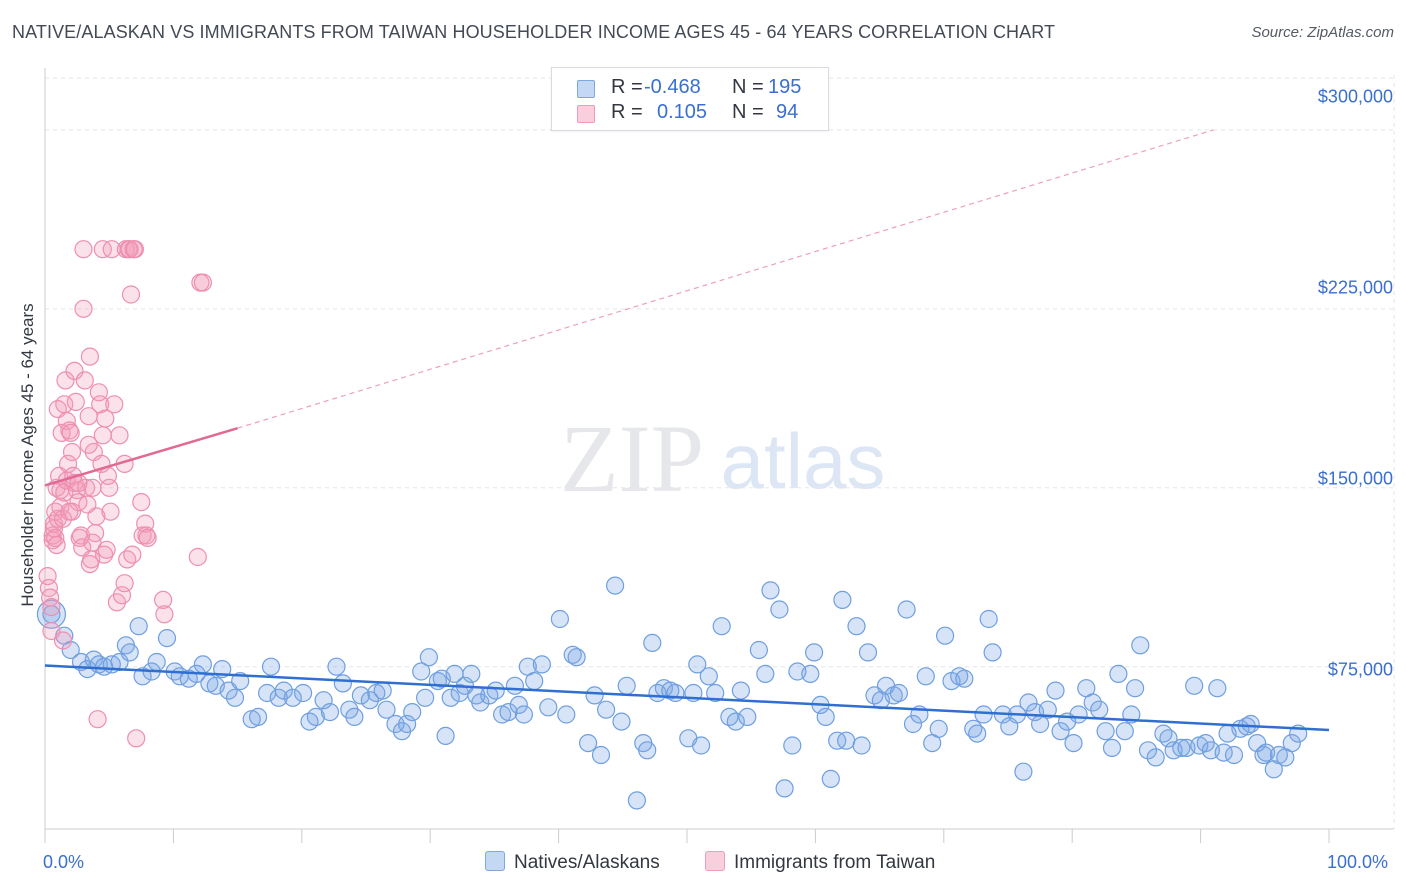 The width and height of the screenshot is (1406, 892). What do you see at coordinates (835, 862) in the screenshot?
I see `taiwan-legend-label: Immigrants from Taiwan` at bounding box center [835, 862].